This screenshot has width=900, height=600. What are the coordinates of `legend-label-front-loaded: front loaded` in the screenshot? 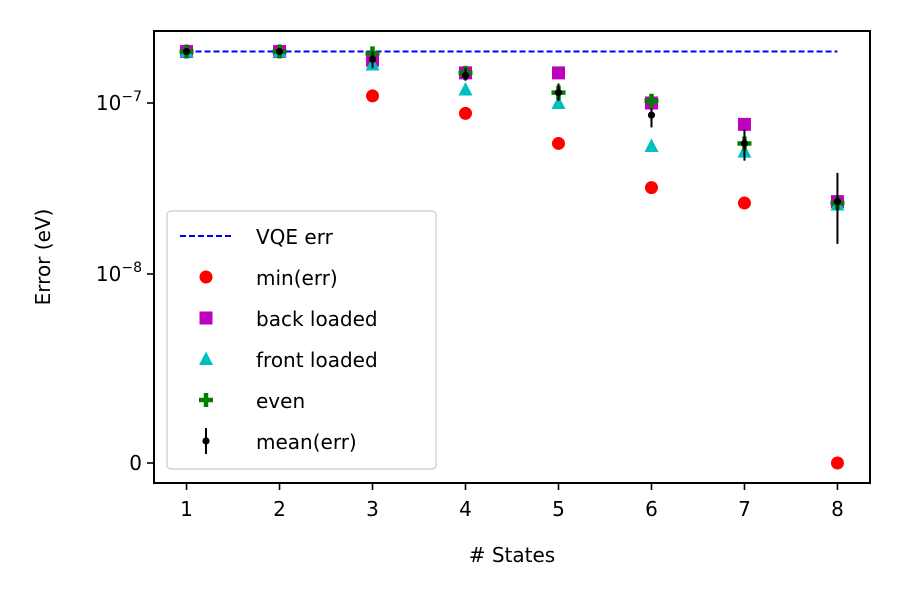 It's located at (317, 360).